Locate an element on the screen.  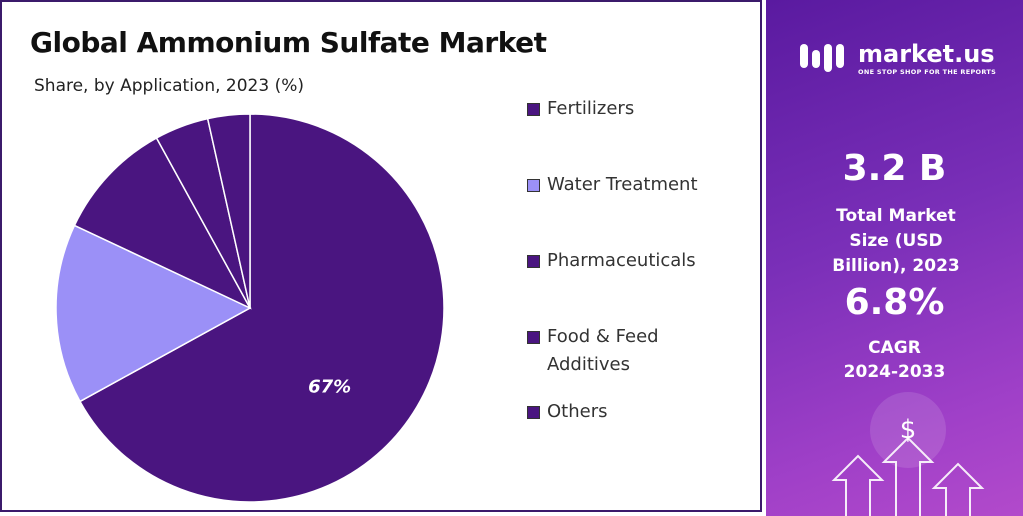
legend-label: Water Treatment is located at coordinates (622, 184).